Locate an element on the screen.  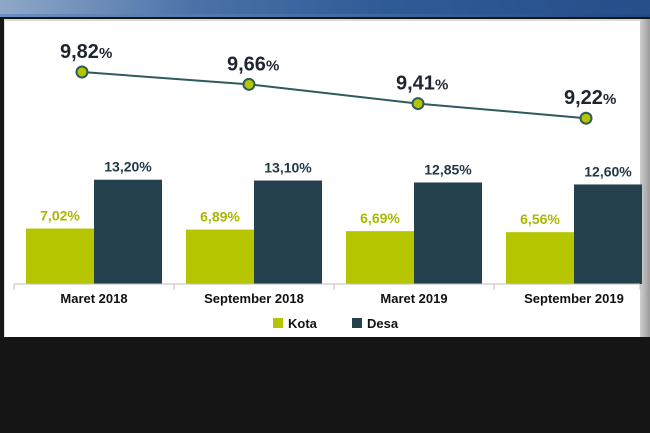
bar-label-desa-maret-2018: 13,20% is located at coordinates (128, 167).